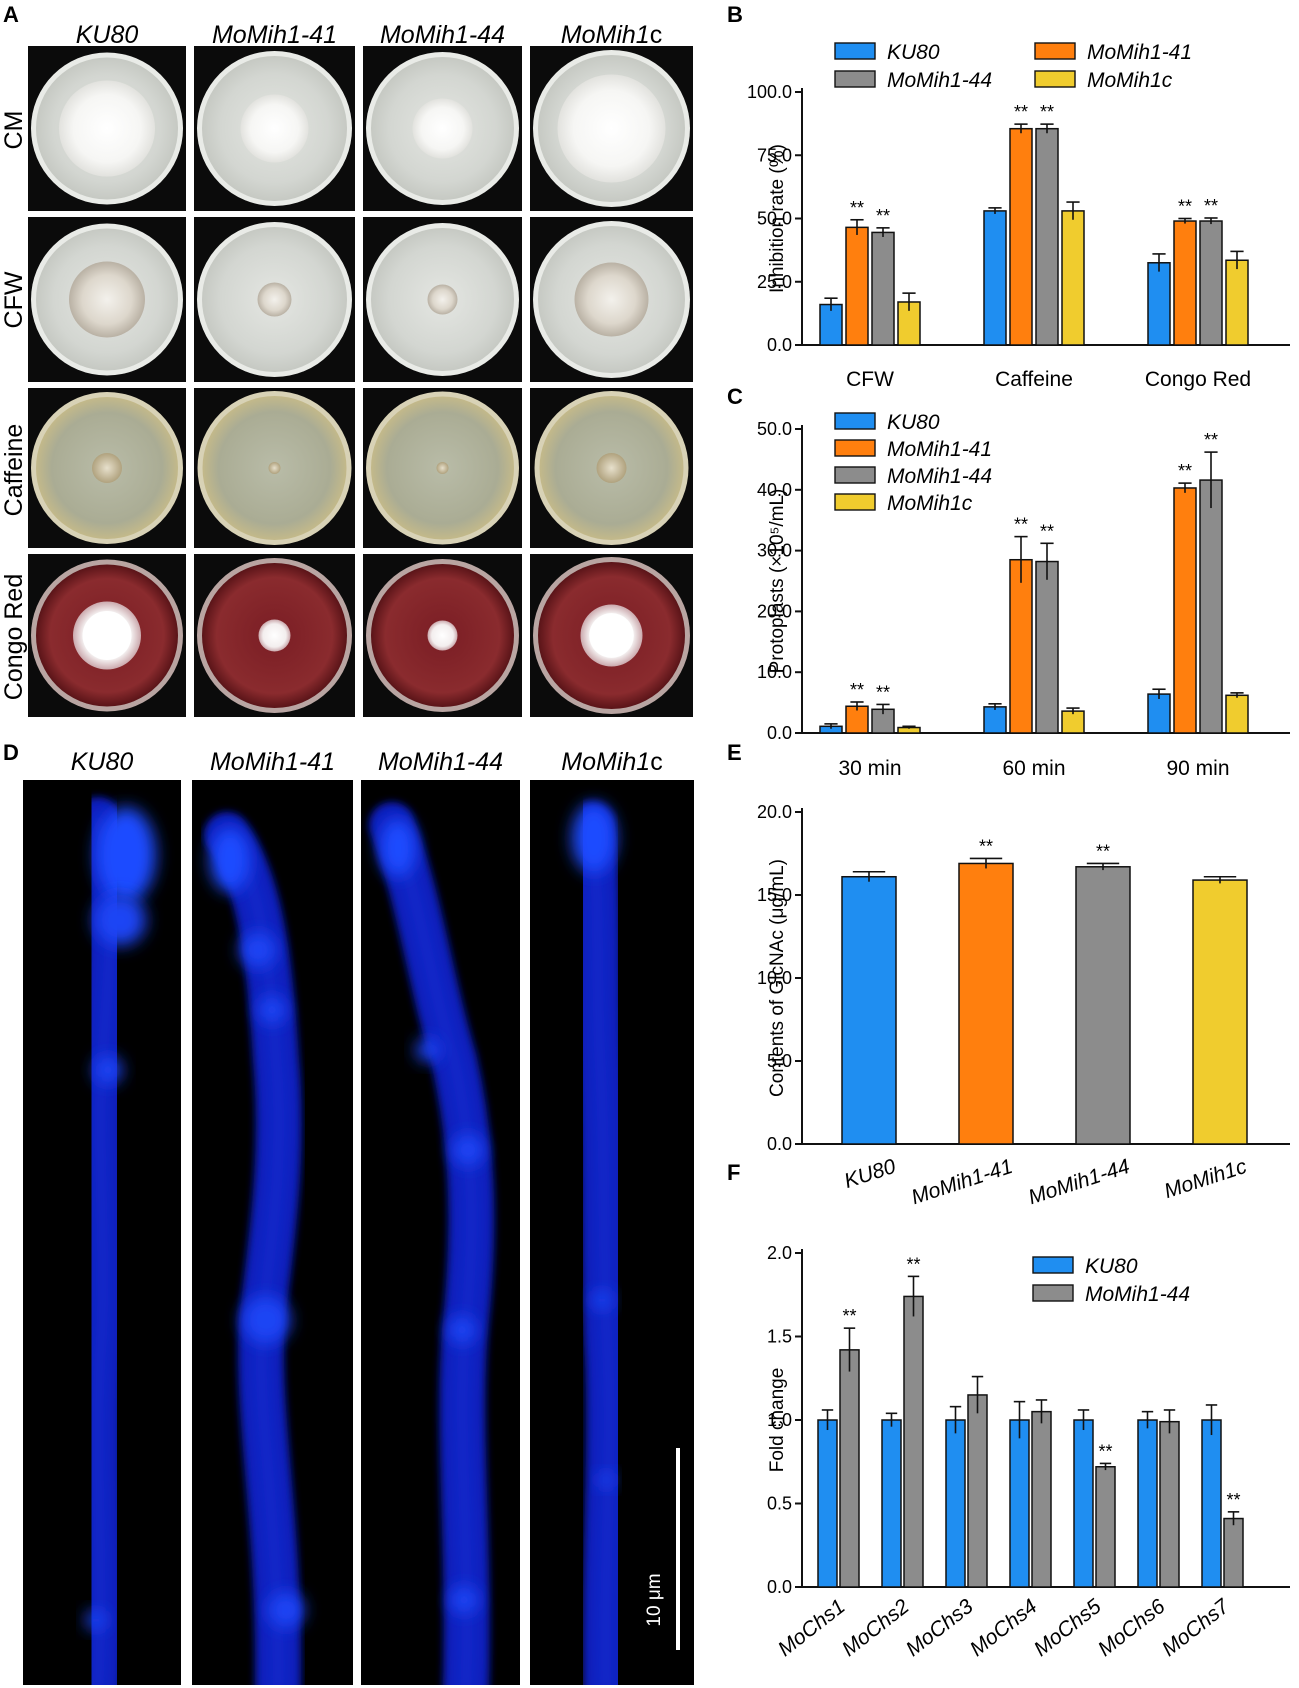  What do you see at coordinates (939, 476) in the screenshot?
I see `legend-label: MoMih1-44` at bounding box center [939, 476].